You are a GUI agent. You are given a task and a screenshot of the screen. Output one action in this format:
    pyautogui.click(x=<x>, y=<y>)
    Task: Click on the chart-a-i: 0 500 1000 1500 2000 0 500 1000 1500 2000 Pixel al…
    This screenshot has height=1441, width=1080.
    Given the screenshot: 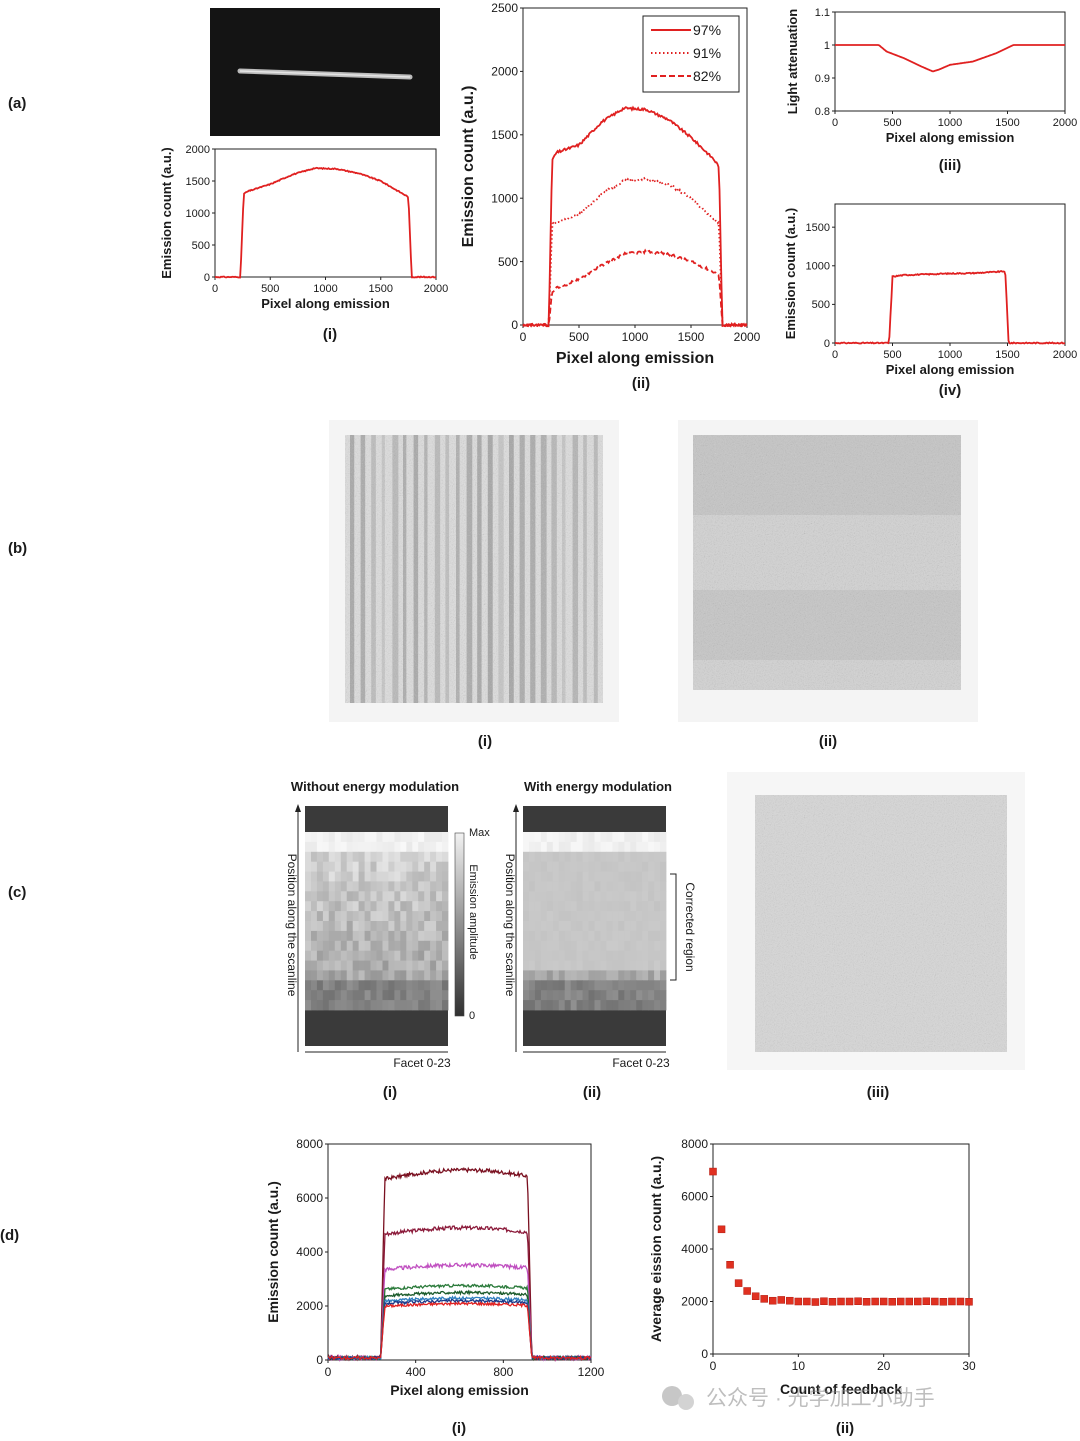 What is the action you would take?
    pyautogui.click(x=303, y=227)
    